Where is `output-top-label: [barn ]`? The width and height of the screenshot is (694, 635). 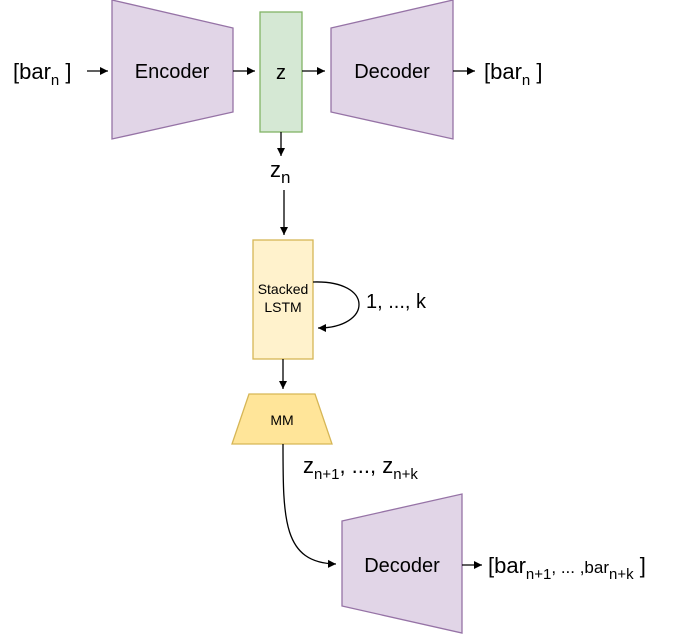 output-top-label: [barn ] is located at coordinates (513, 74).